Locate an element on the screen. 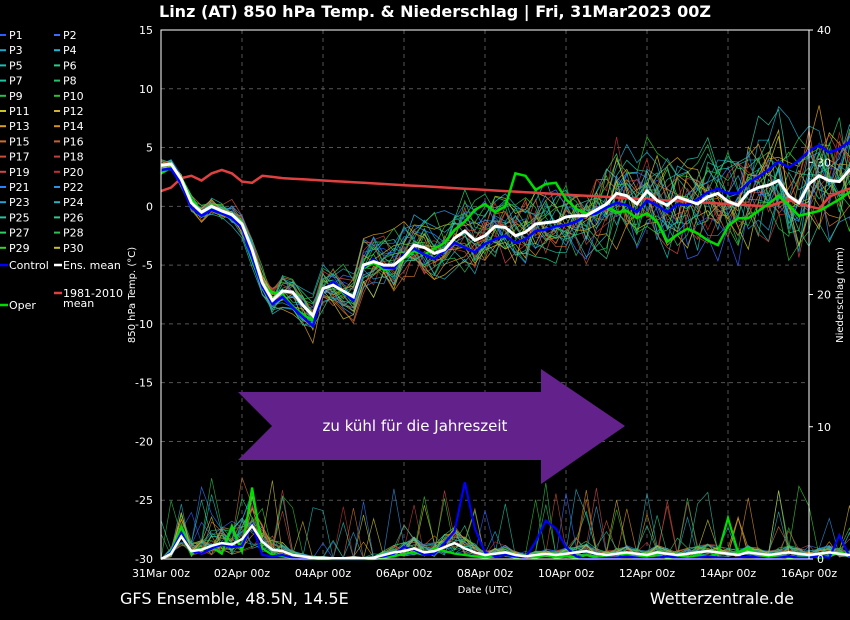 Image resolution: width=850 pixels, height=620 pixels. legend-label: P9 is located at coordinates (16, 96).